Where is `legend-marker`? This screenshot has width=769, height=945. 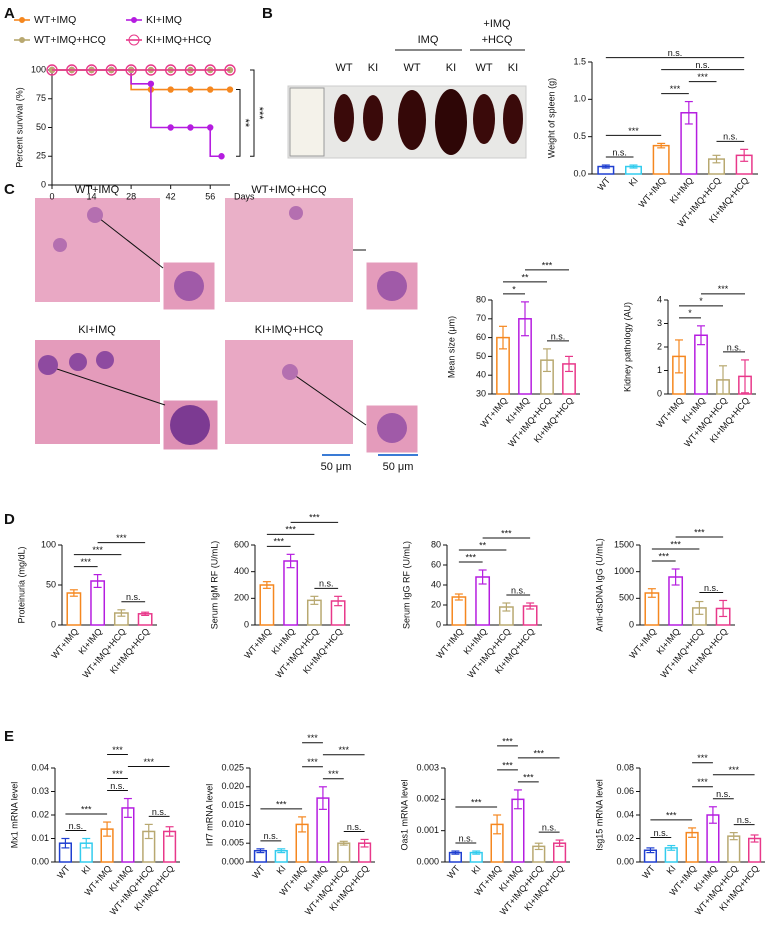
legend-marker is located at coordinates (134, 20).